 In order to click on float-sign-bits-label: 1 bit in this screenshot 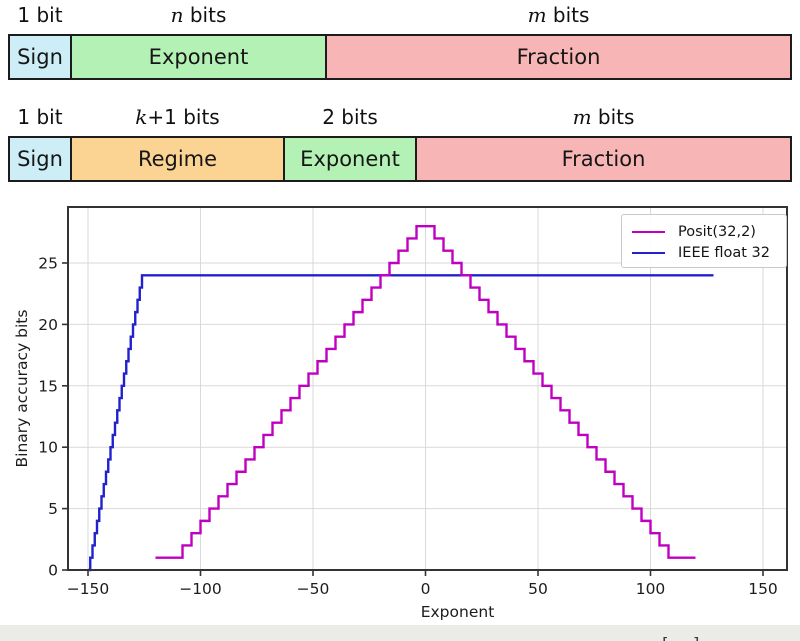, I will do `click(40, 15)`.